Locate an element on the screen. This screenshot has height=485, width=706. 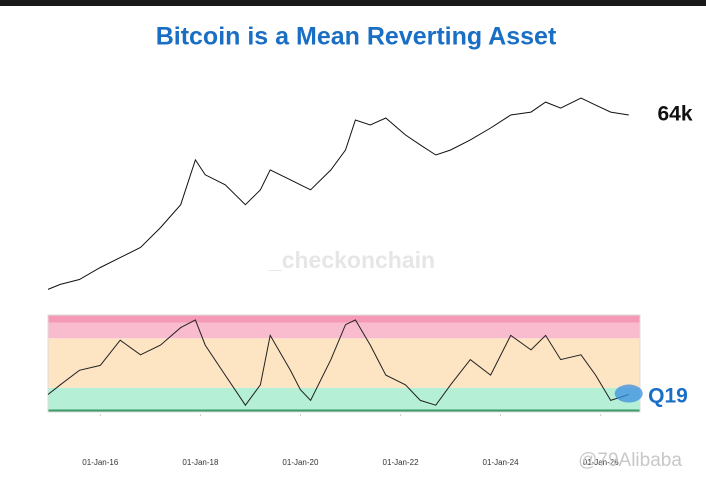
chart-title: Bitcoin is a Mean Reverting Asset is located at coordinates (356, 37).